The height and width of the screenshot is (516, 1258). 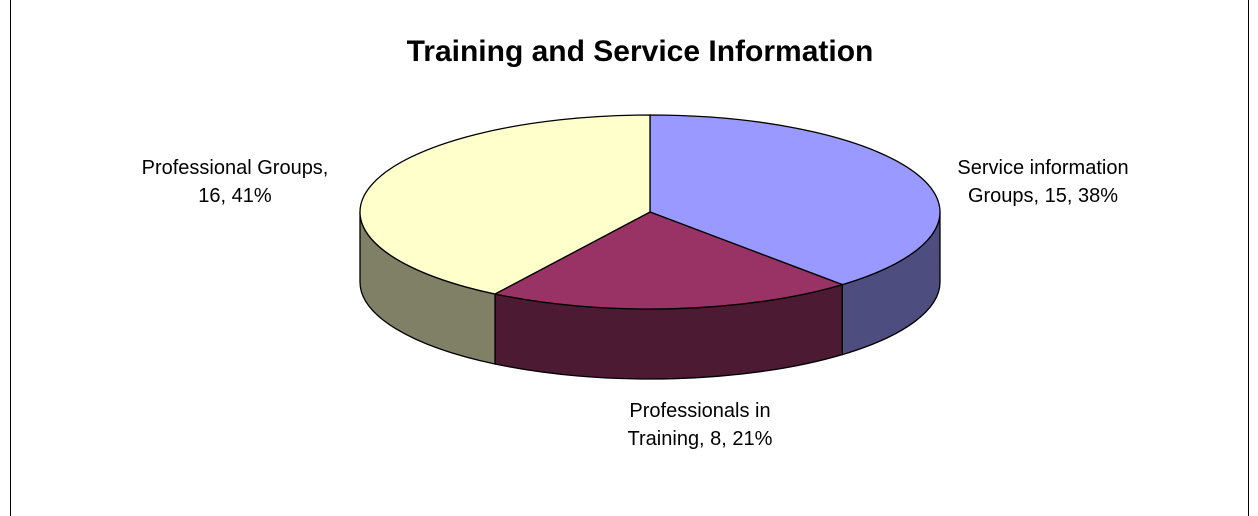 What do you see at coordinates (1043, 182) in the screenshot?
I see `data-label: Service information Groups, 15, 38%` at bounding box center [1043, 182].